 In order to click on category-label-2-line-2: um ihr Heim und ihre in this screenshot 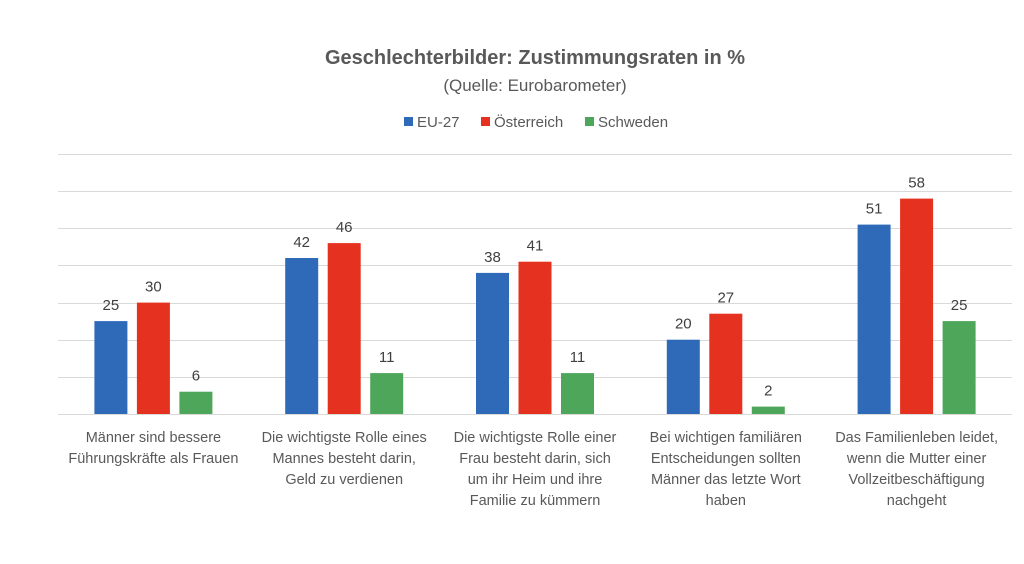, I will do `click(535, 480)`.